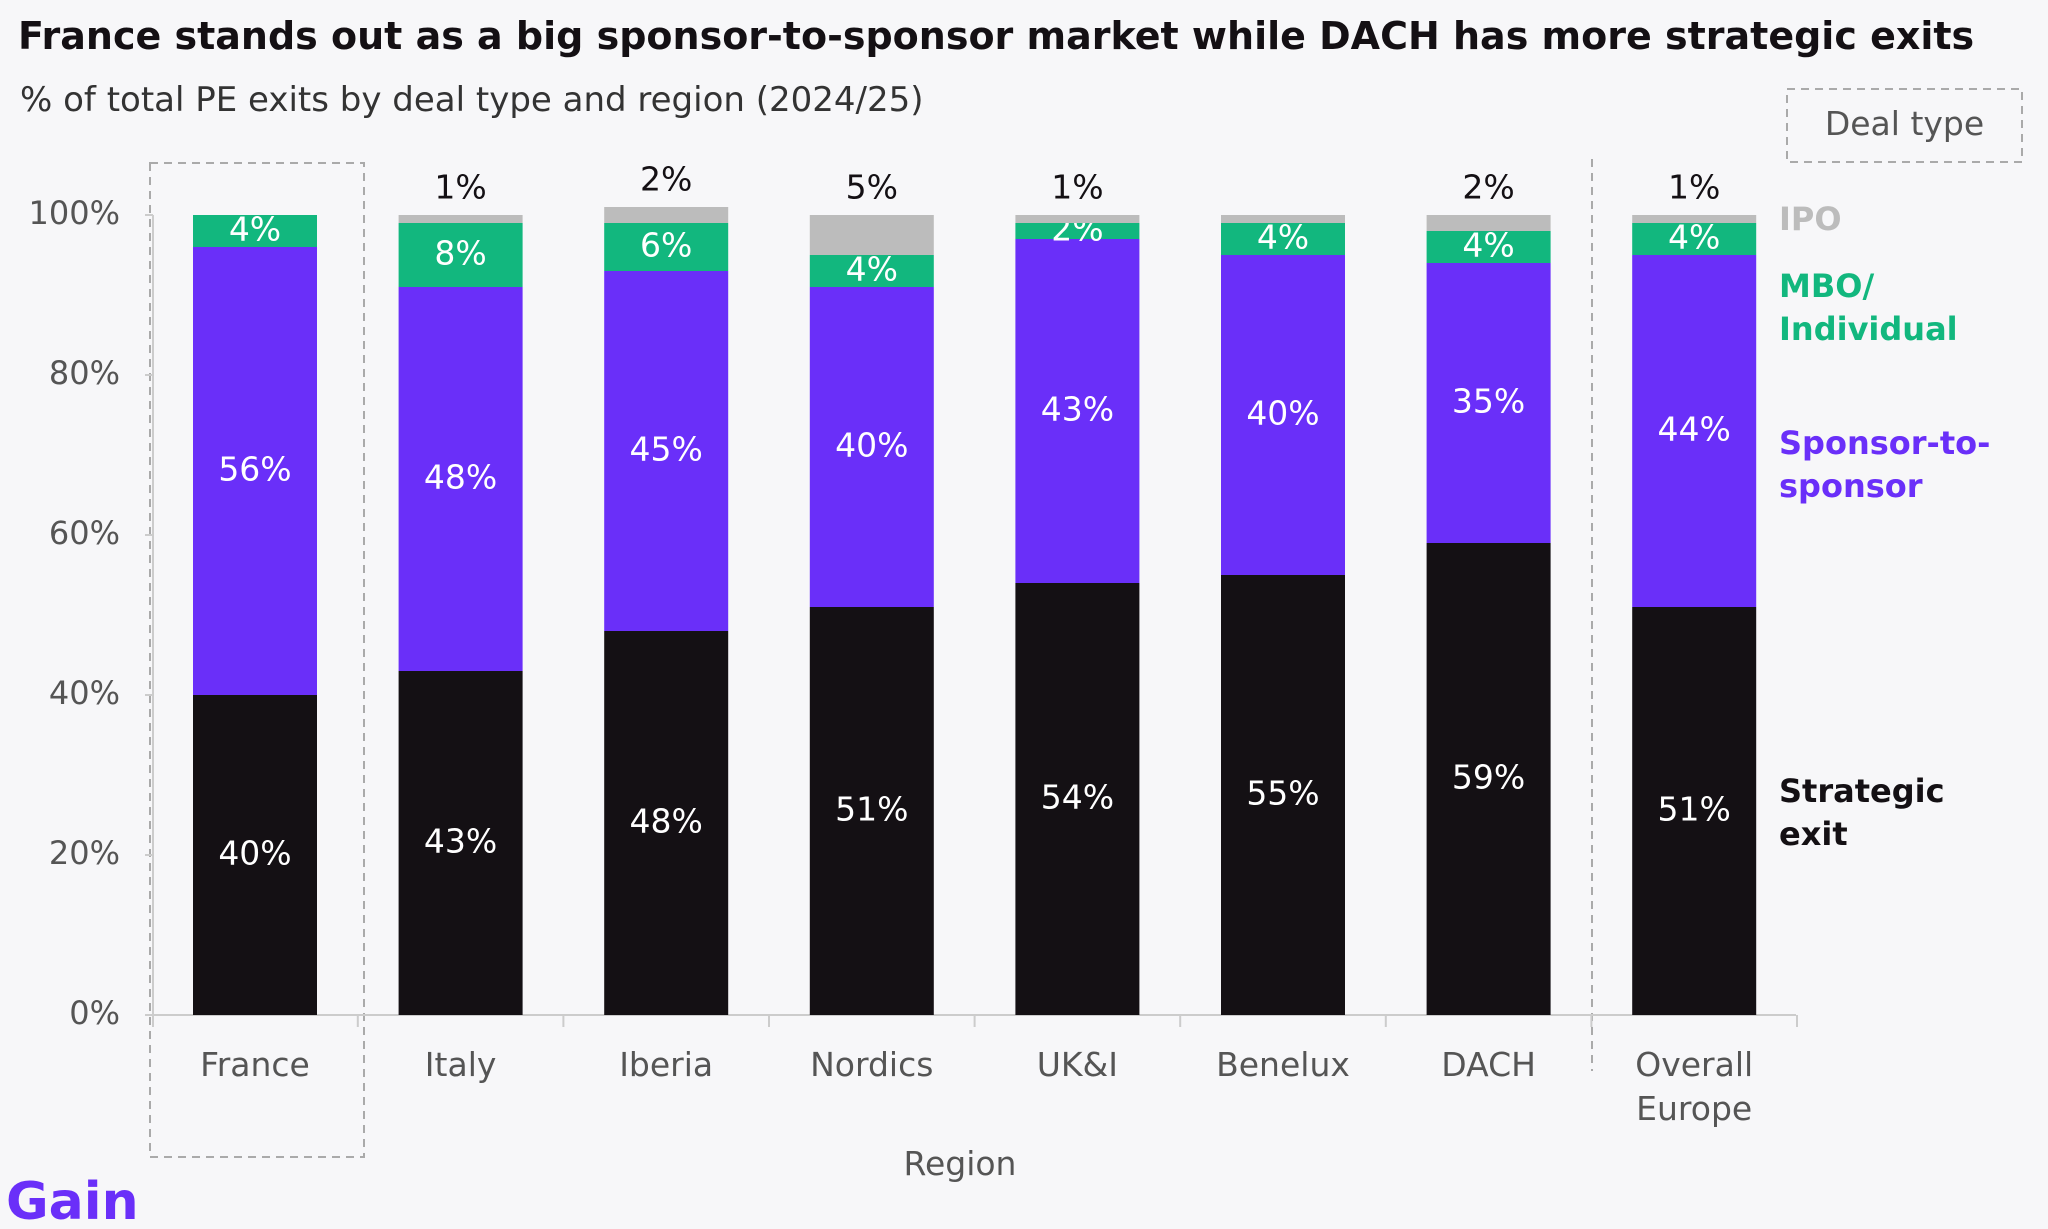  What do you see at coordinates (666, 1064) in the screenshot?
I see `x-tick-label: Iberia` at bounding box center [666, 1064].